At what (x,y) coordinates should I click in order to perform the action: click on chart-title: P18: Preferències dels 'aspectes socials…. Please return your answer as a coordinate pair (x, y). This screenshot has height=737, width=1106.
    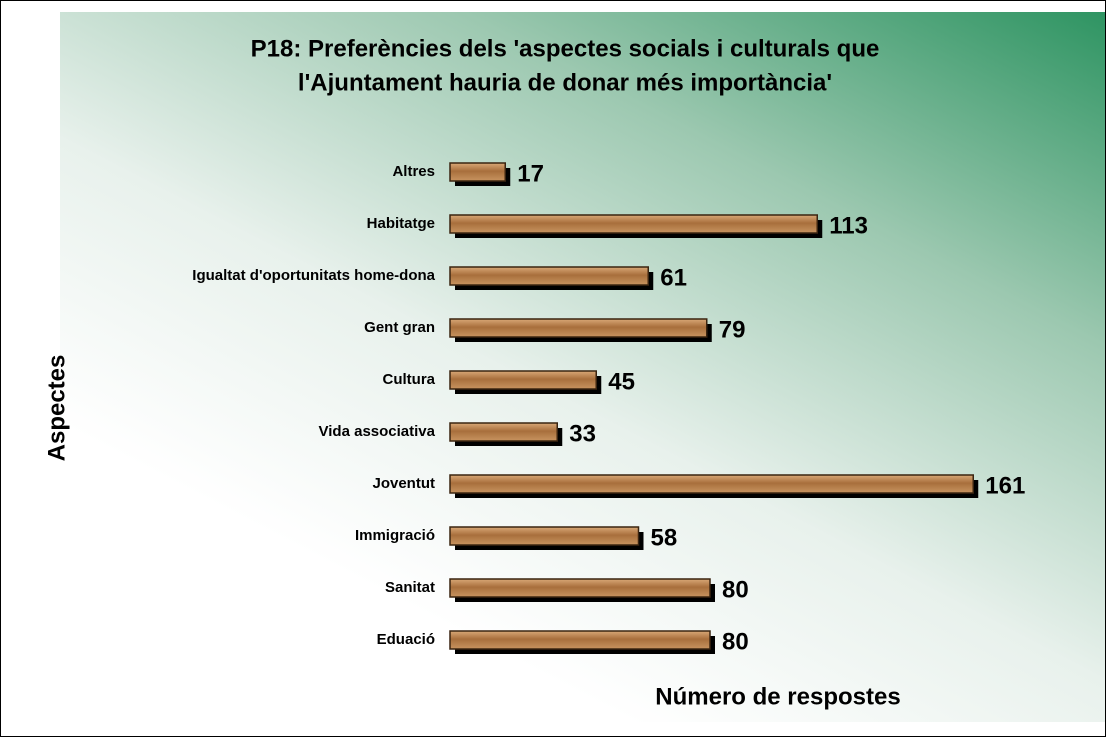
    Looking at the image, I should click on (565, 48).